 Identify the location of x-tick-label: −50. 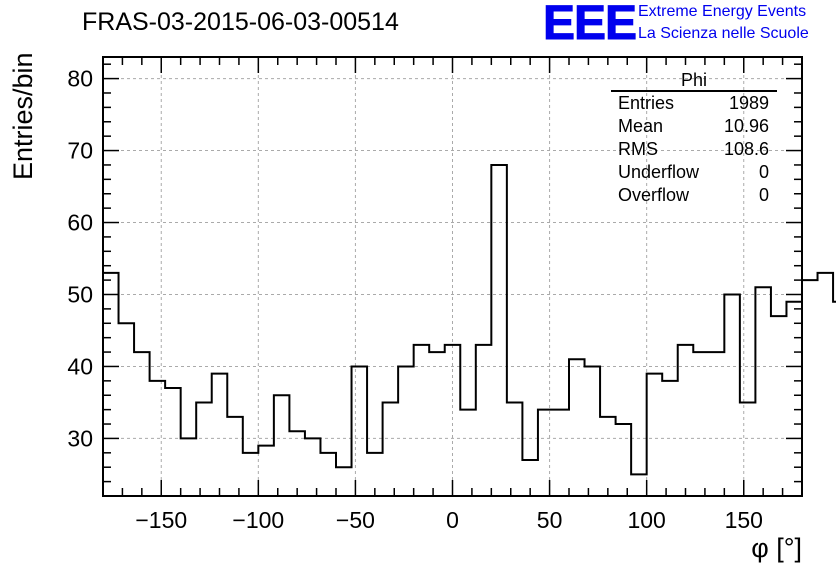
(355, 520).